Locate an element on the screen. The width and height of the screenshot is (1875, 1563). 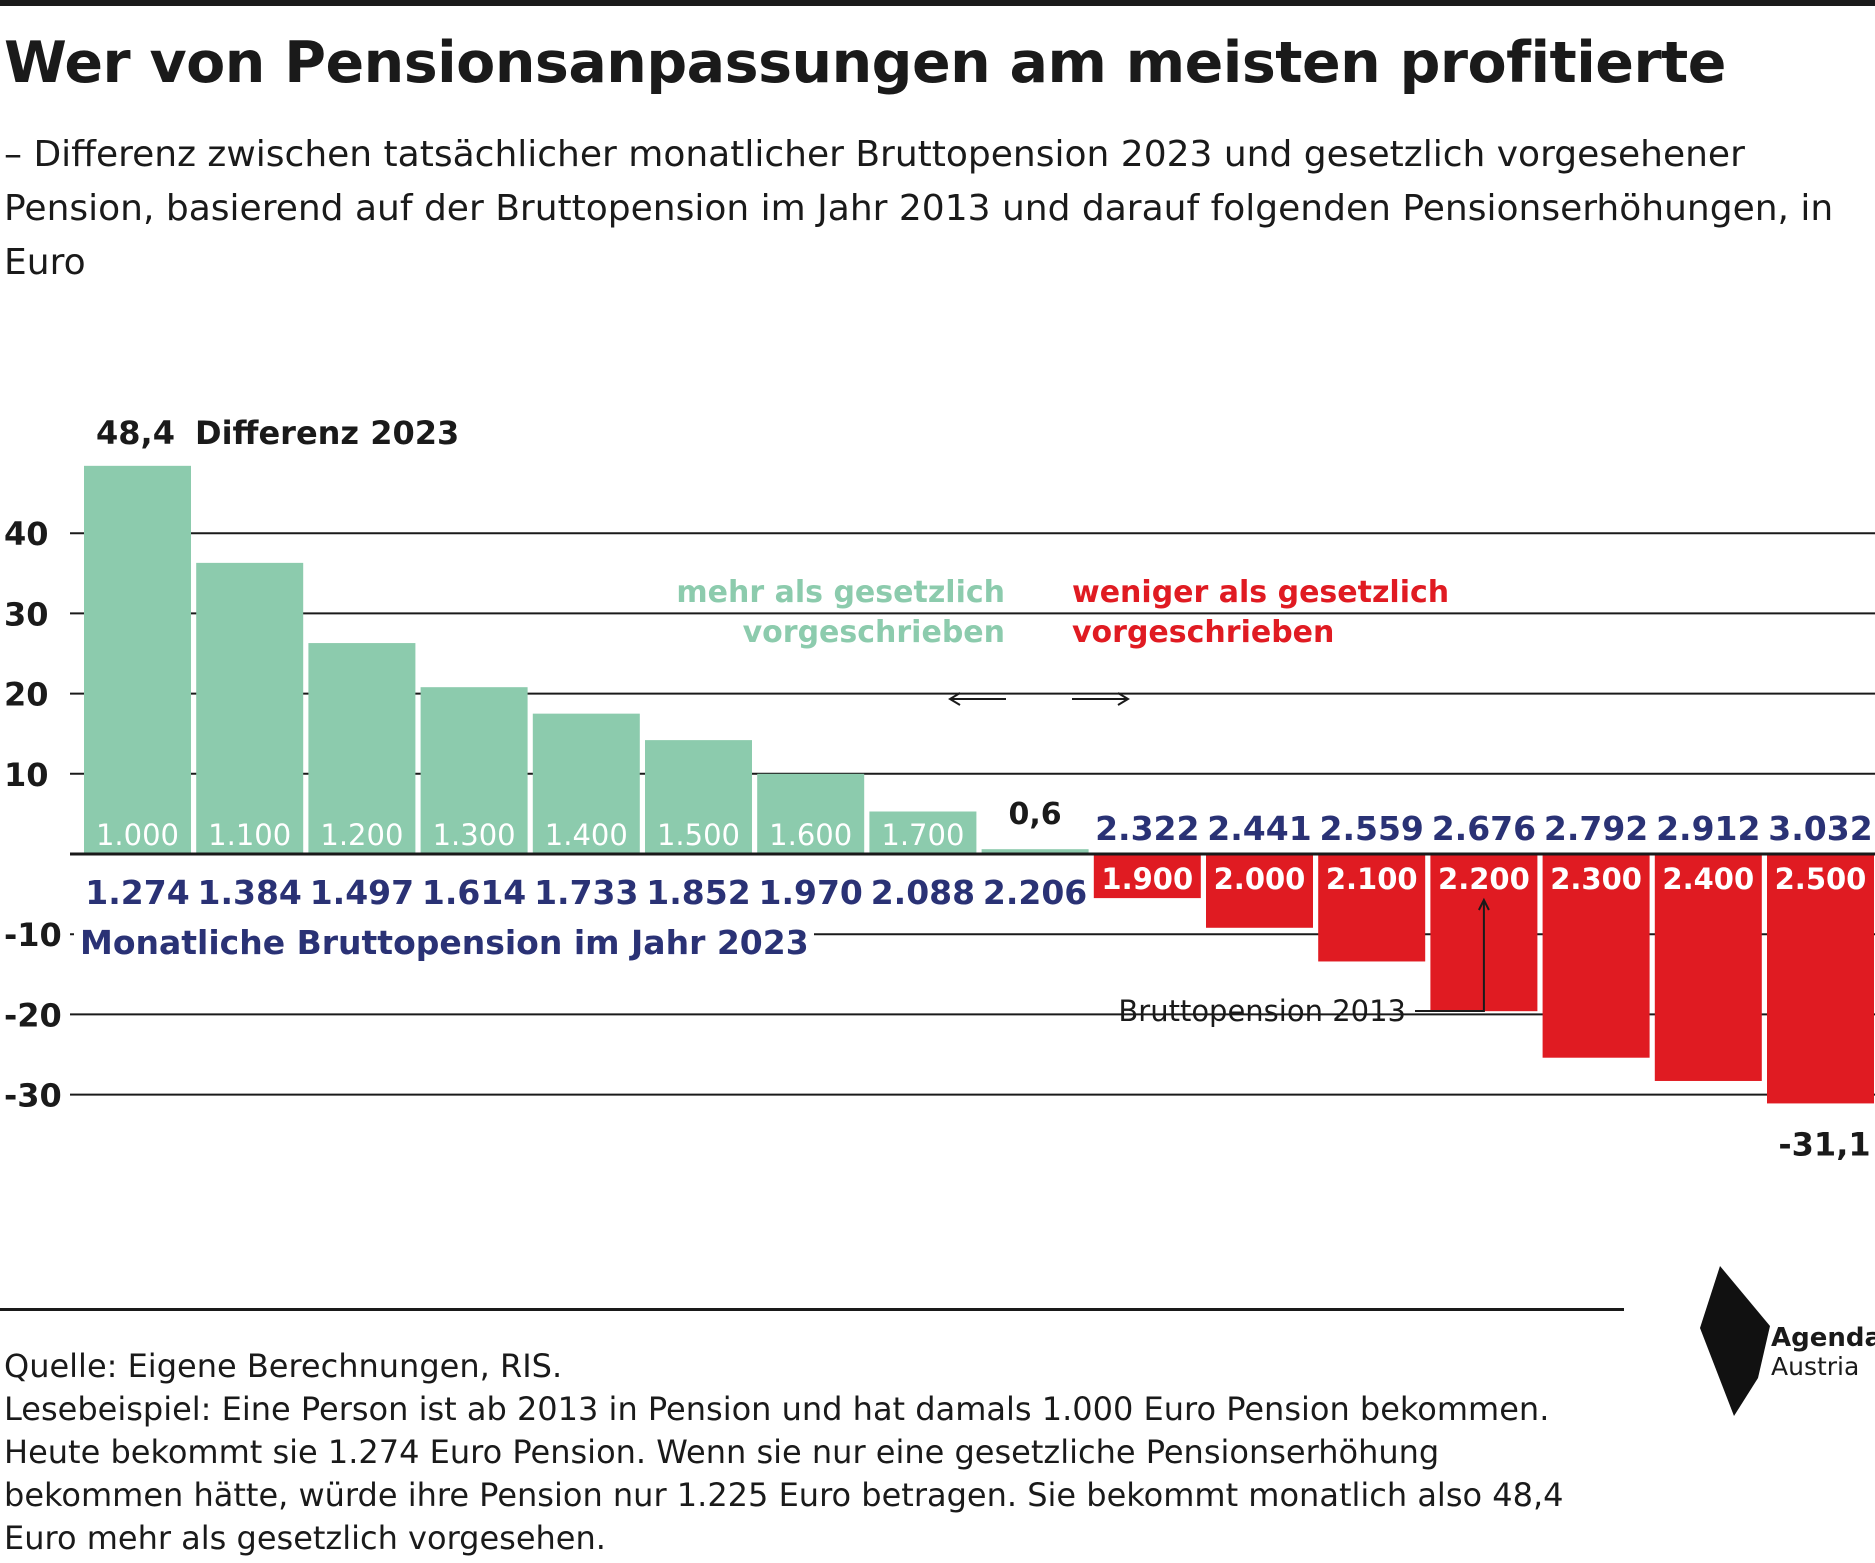
pension-2023-label: 2.322 is located at coordinates (1147, 828).